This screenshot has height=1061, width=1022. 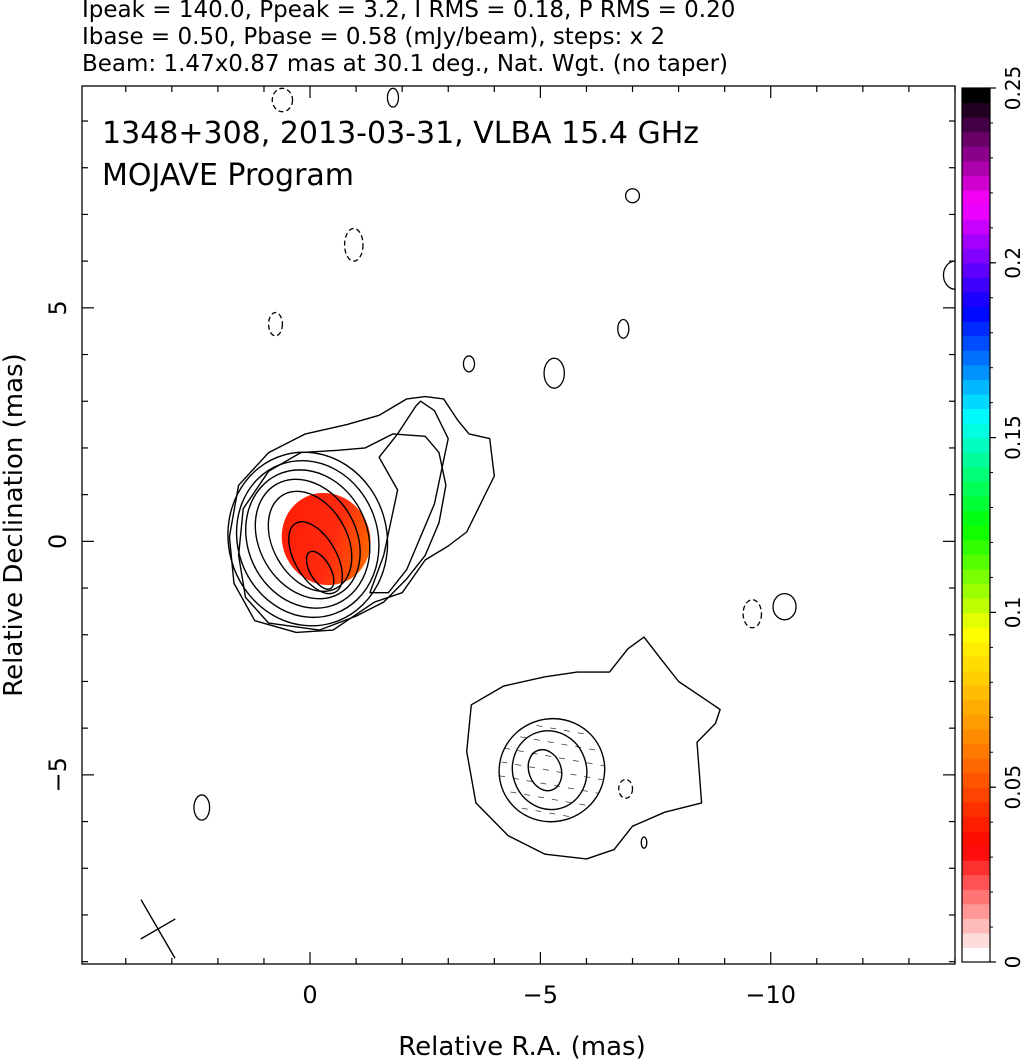 What do you see at coordinates (1011, 612) in the screenshot?
I see `colorbar-tick-label: 0.1` at bounding box center [1011, 612].